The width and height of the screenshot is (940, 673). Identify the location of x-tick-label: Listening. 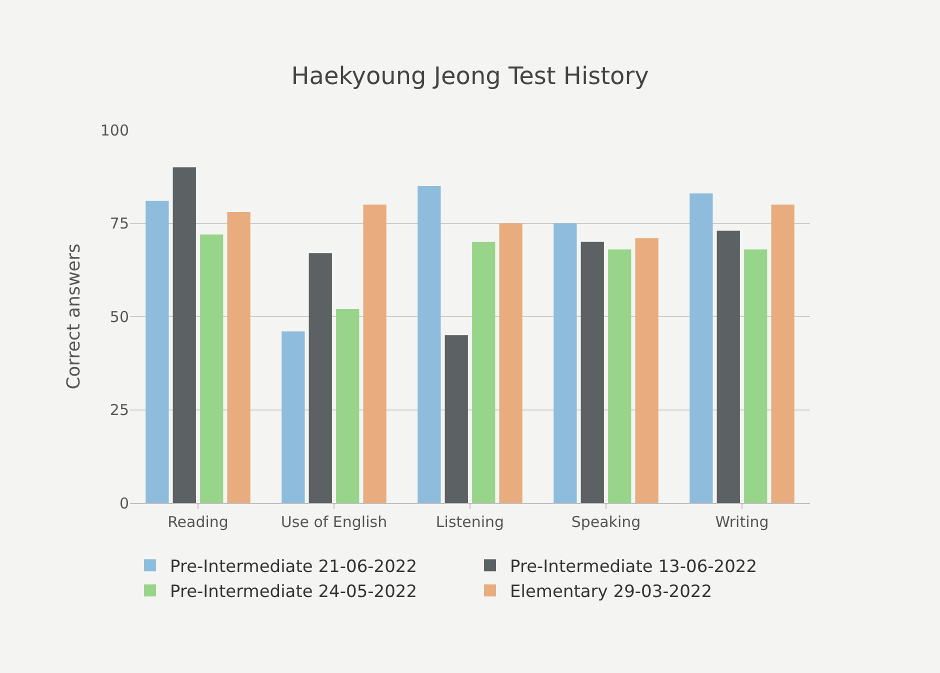
(470, 522).